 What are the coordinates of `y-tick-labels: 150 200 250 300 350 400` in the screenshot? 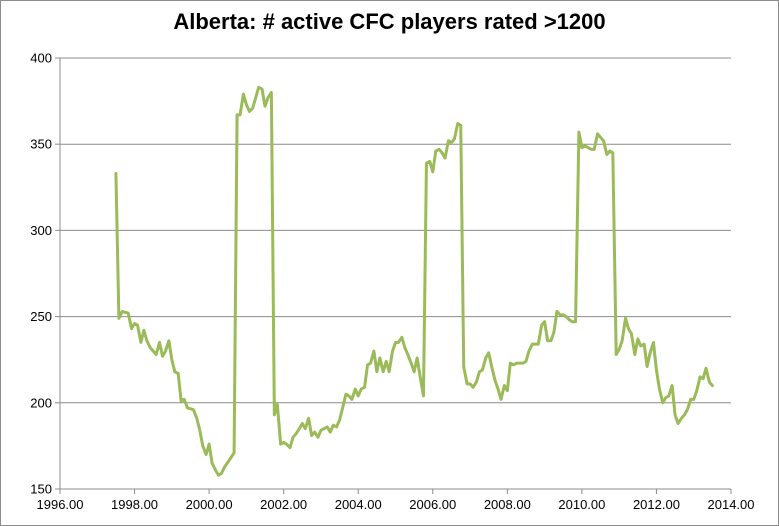 It's located at (41, 274).